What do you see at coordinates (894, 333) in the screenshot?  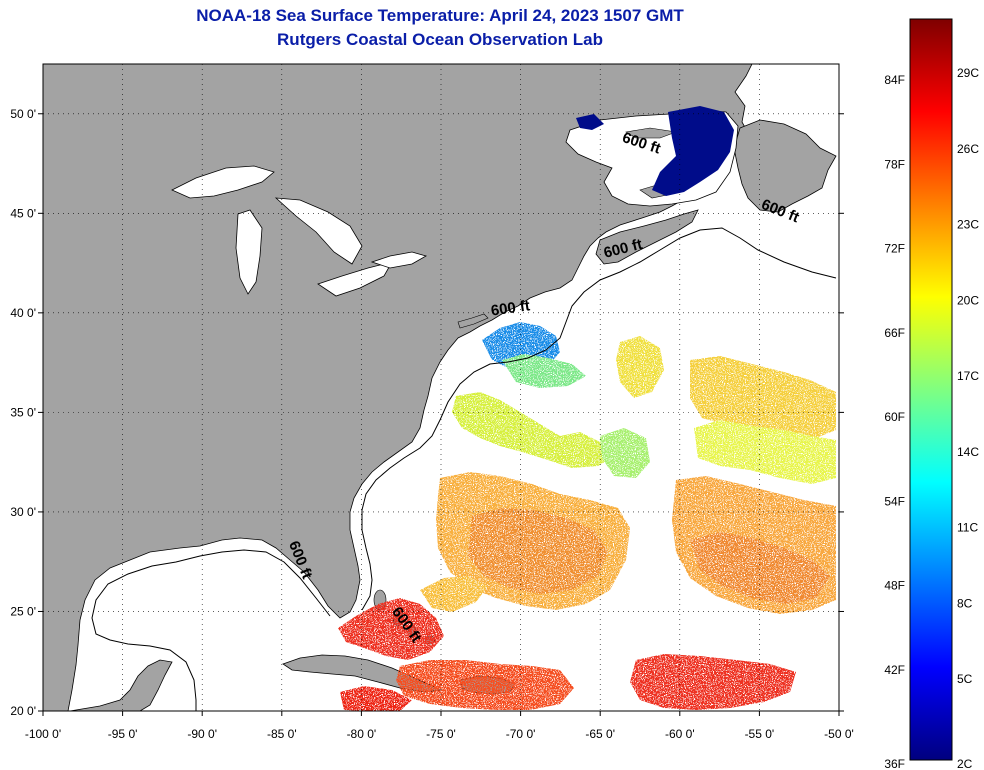 I see `colorbar-fahrenheit-label: 66F` at bounding box center [894, 333].